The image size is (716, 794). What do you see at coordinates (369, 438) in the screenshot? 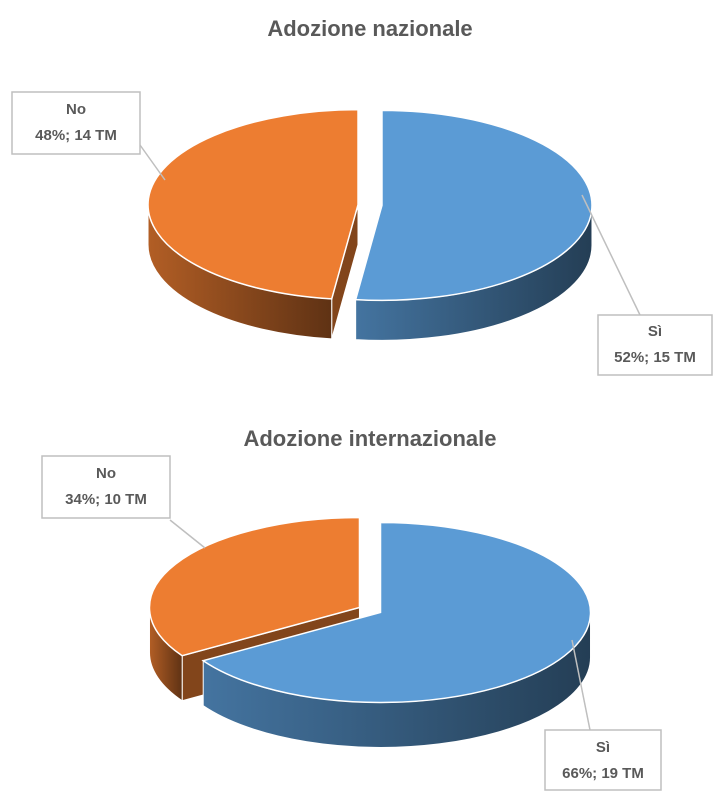
I see `chart-title: Adozione internazionale` at bounding box center [369, 438].